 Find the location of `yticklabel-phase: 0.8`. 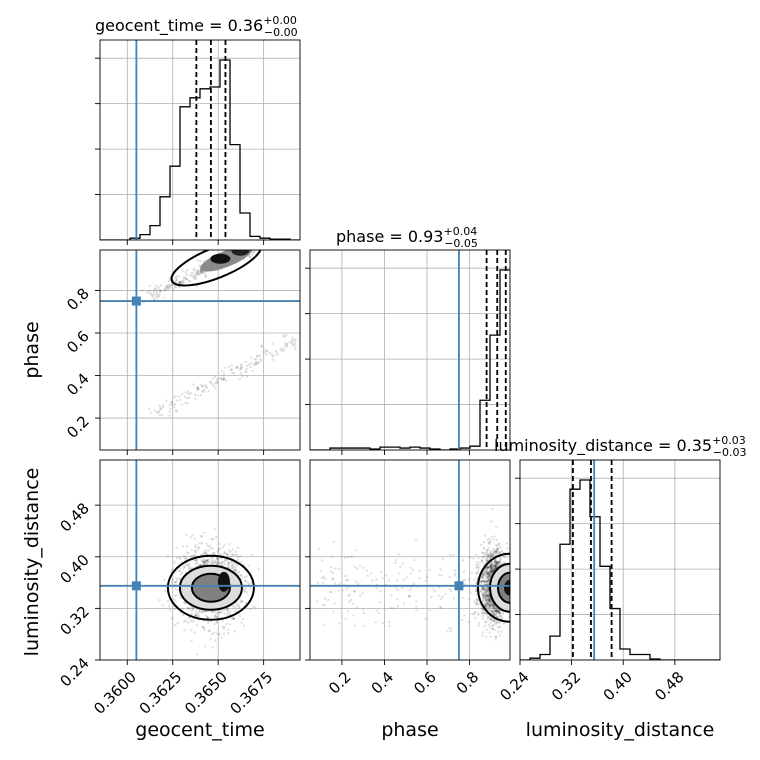

yticklabel-phase: 0.8 is located at coordinates (78, 300).